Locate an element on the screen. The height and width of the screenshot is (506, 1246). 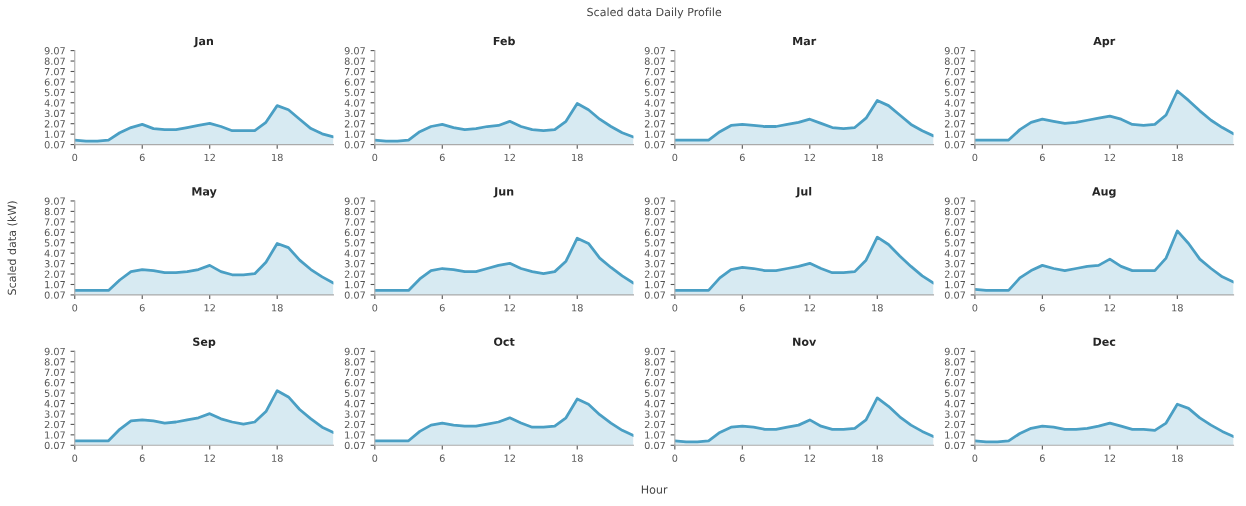
chart-title: Jan is located at coordinates (203, 42).